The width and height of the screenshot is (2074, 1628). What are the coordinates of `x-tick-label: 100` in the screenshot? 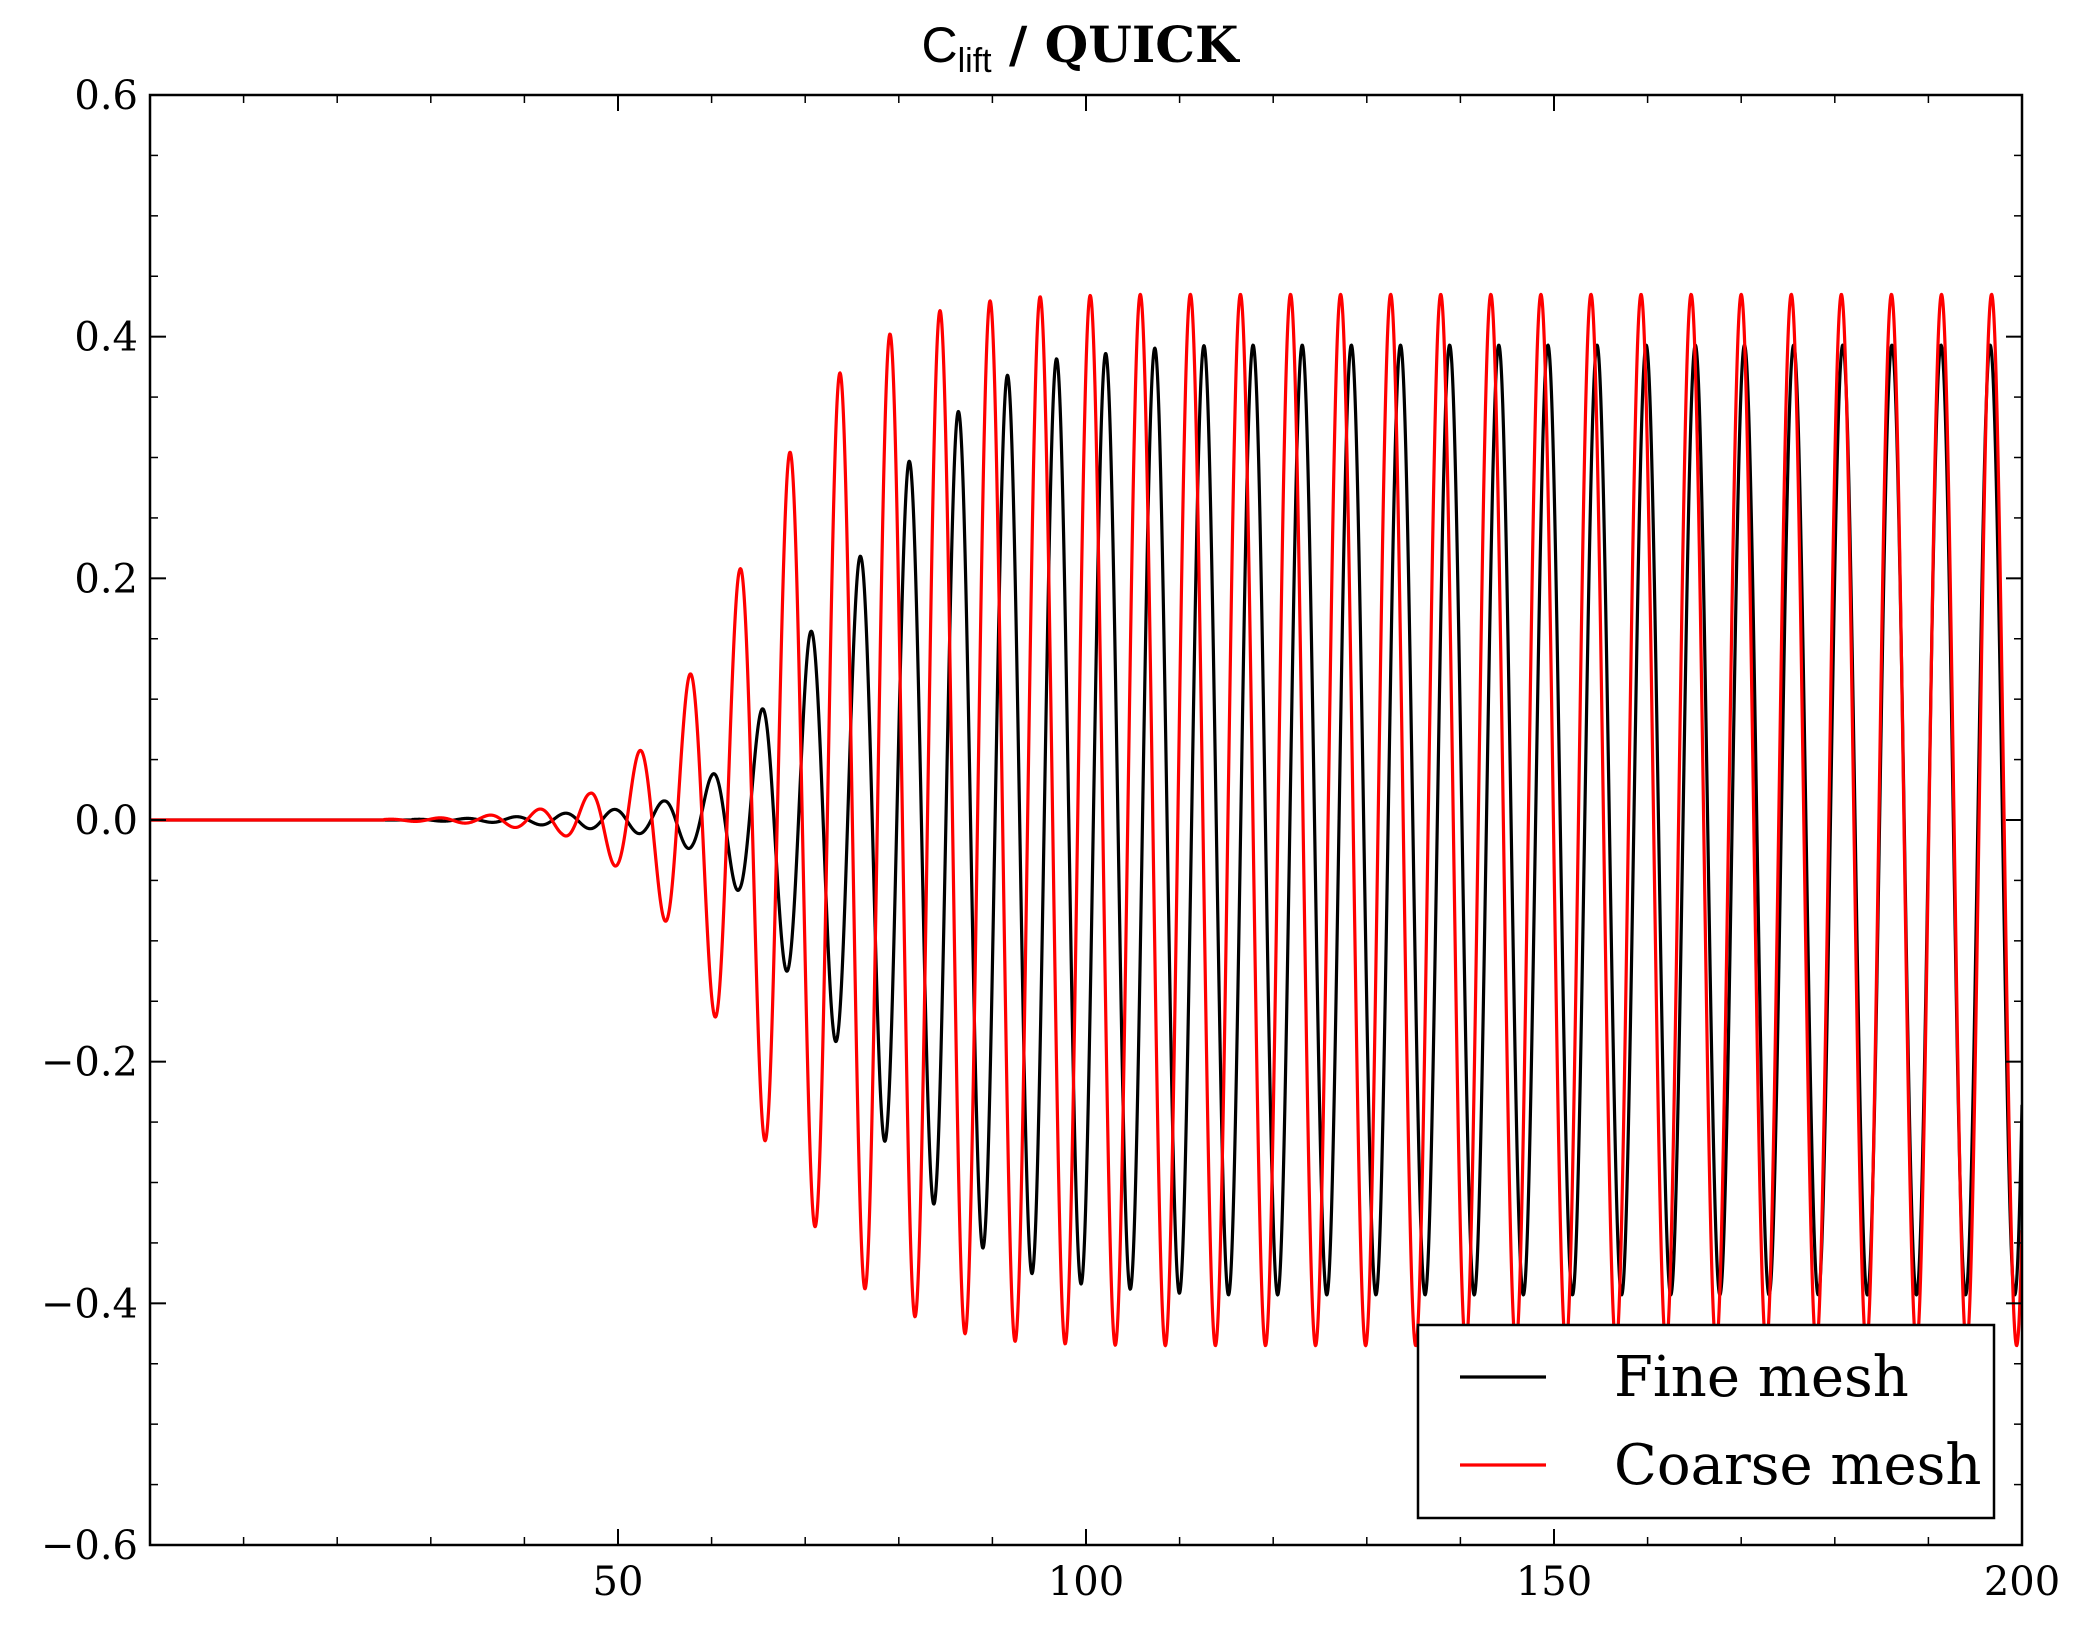 It's located at (1086, 1582).